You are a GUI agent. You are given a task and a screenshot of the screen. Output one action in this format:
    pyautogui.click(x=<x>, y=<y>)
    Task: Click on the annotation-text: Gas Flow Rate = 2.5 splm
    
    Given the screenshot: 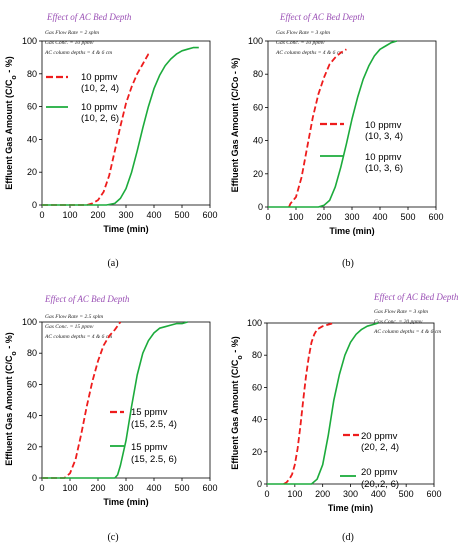 What is the action you would take?
    pyautogui.click(x=74, y=317)
    